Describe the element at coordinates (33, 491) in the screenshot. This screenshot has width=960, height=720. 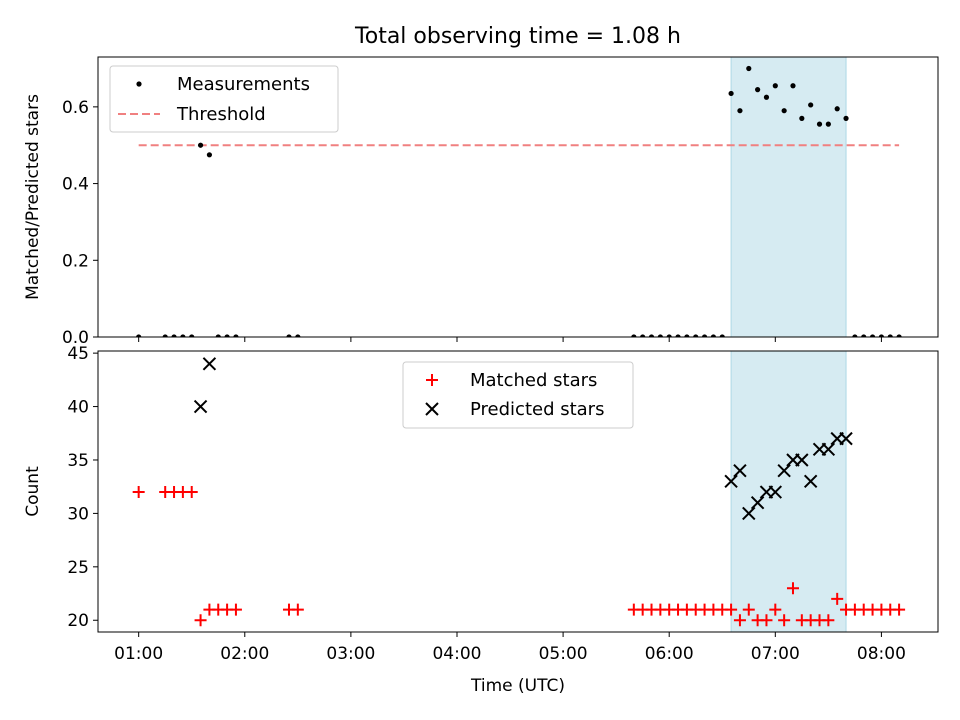
I see `bottom-y-axis-label: Count` at that location.